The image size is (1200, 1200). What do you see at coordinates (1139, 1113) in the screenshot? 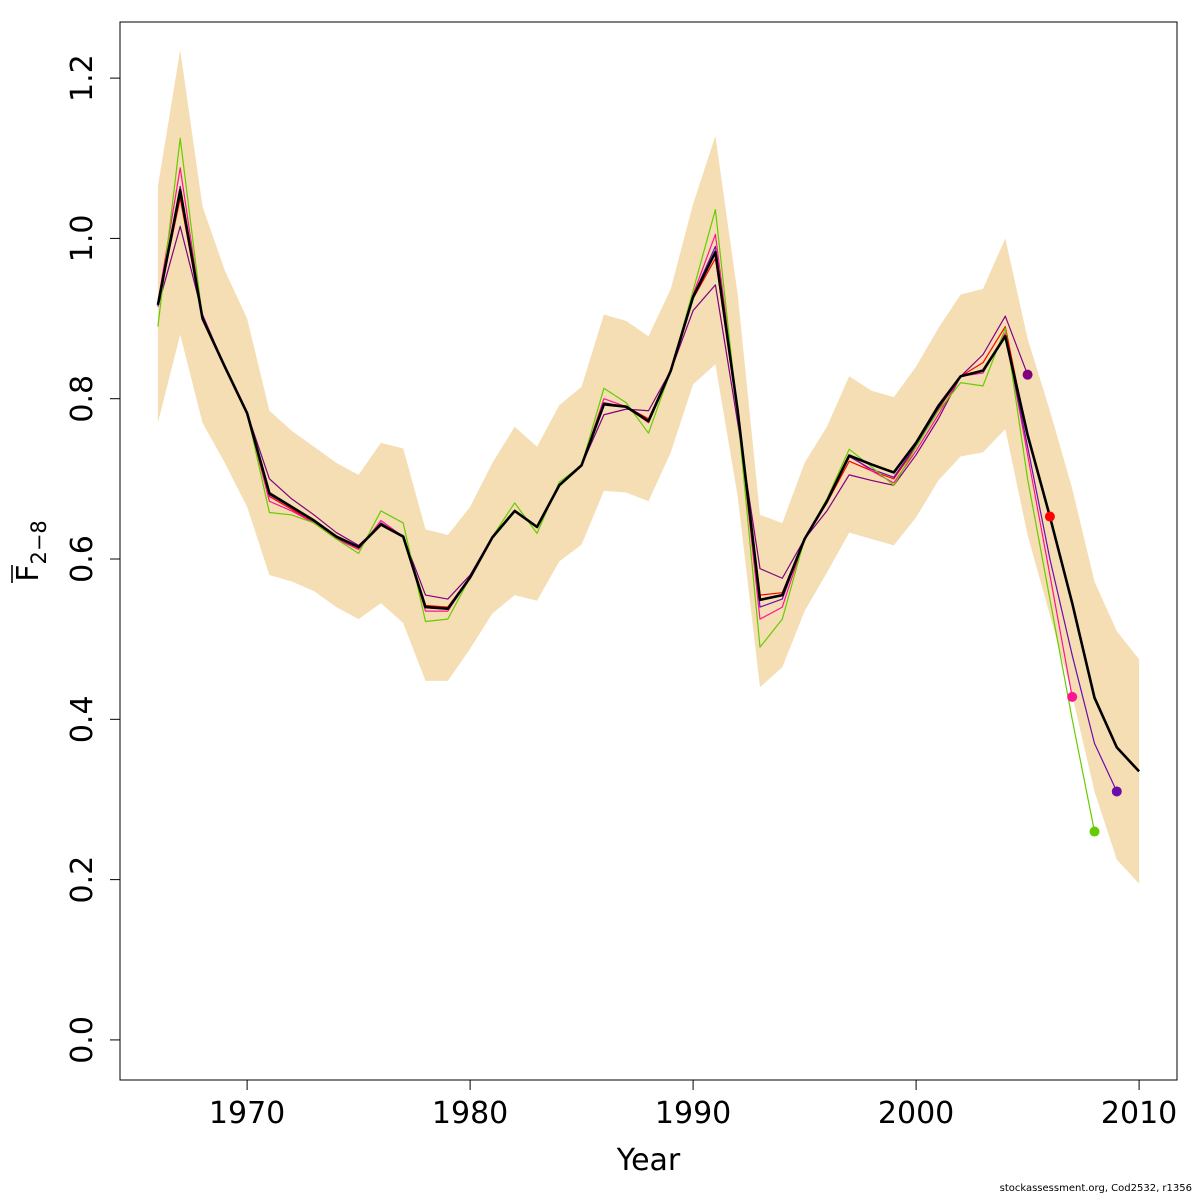
I see `x-tick-label: 2010` at bounding box center [1139, 1113].